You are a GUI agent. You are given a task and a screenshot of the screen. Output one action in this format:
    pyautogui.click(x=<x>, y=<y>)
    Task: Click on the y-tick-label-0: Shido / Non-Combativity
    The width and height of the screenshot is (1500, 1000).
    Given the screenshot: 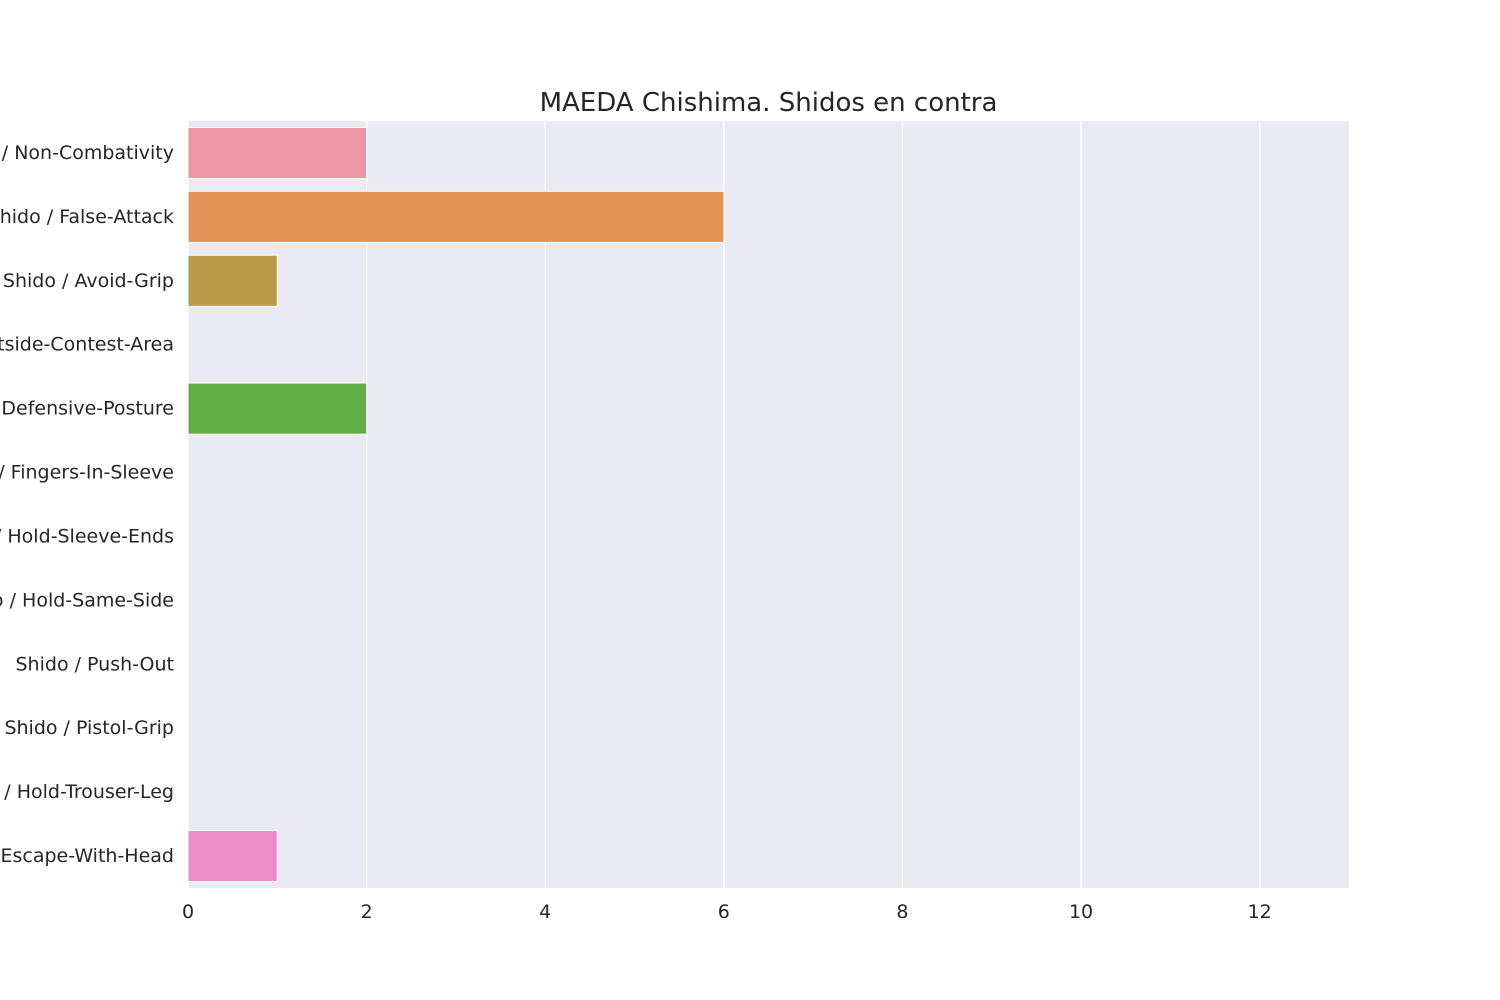 What is the action you would take?
    pyautogui.click(x=87, y=153)
    